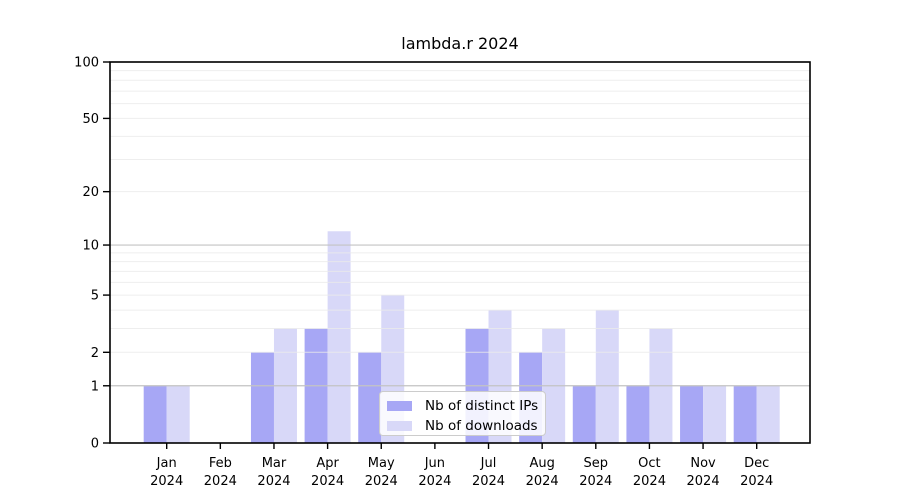  What do you see at coordinates (596, 463) in the screenshot?
I see `x-tick-label-month: Sep` at bounding box center [596, 463].